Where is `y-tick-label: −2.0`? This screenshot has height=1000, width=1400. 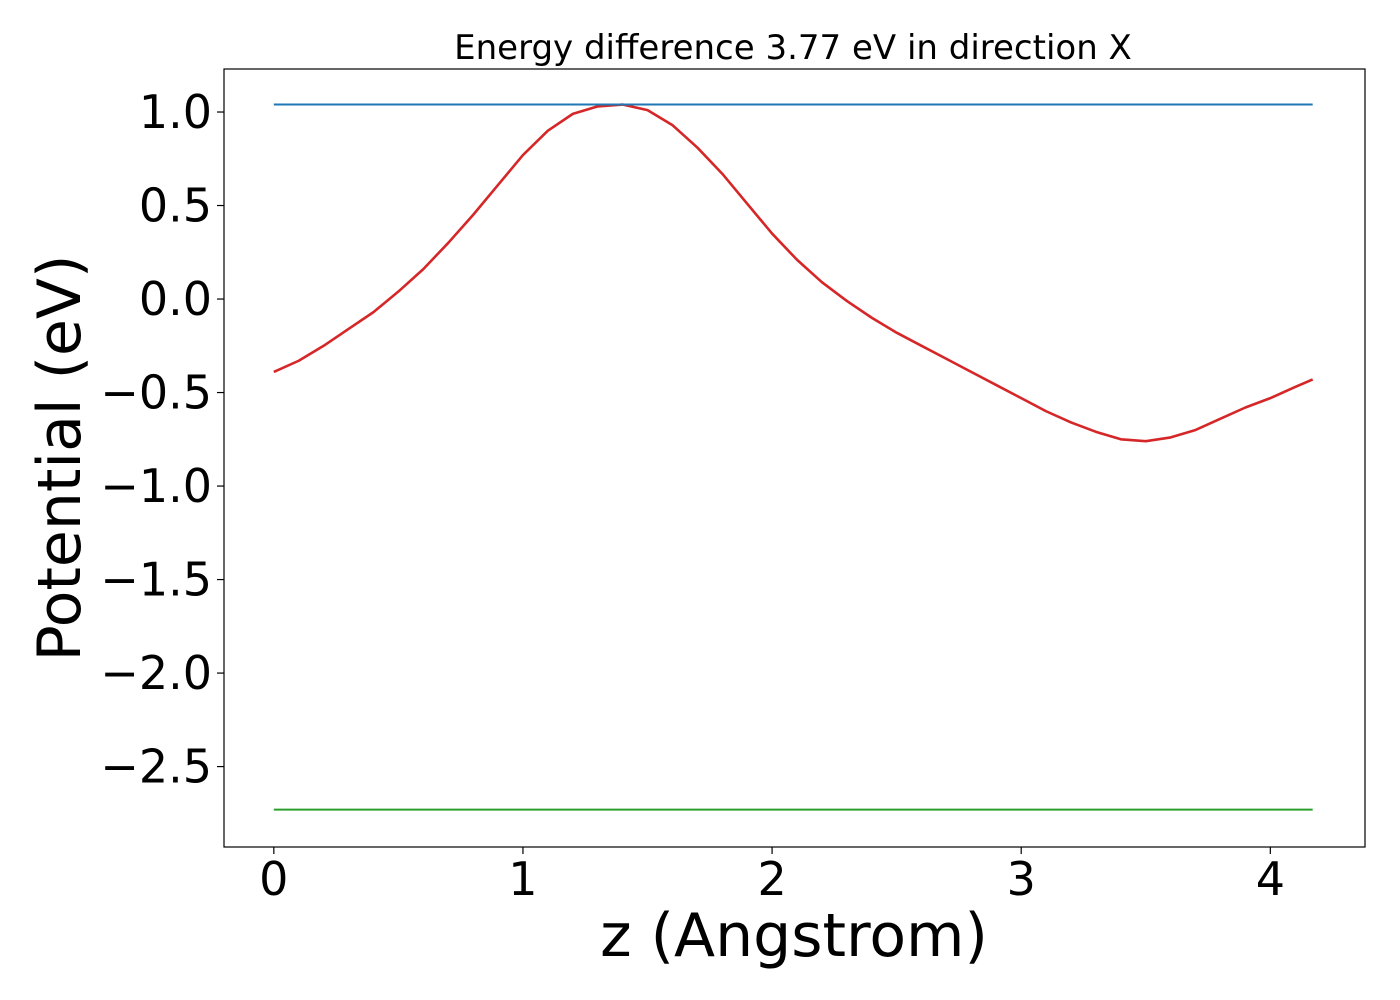
y-tick-label: −2.0 is located at coordinates (156, 673).